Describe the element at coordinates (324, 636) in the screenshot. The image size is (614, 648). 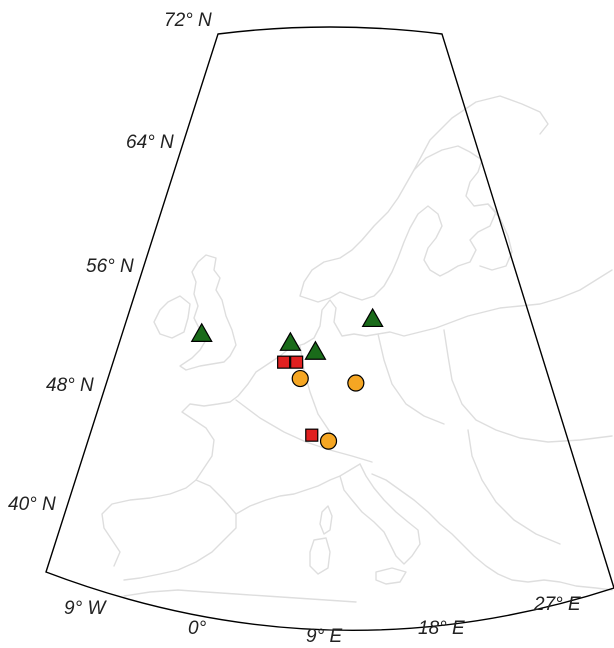
I see `lon-label-9e: 9° E` at that location.